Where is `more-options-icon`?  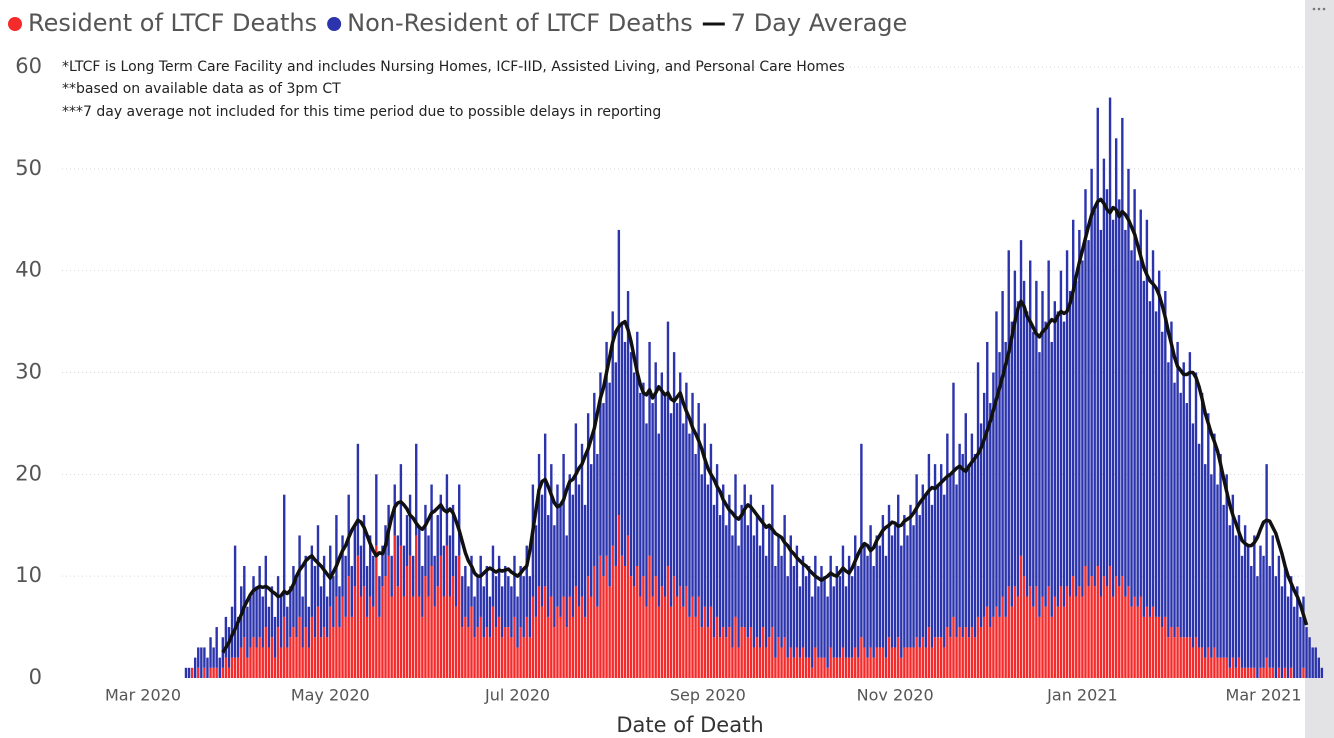
more-options-icon is located at coordinates (1319, 9).